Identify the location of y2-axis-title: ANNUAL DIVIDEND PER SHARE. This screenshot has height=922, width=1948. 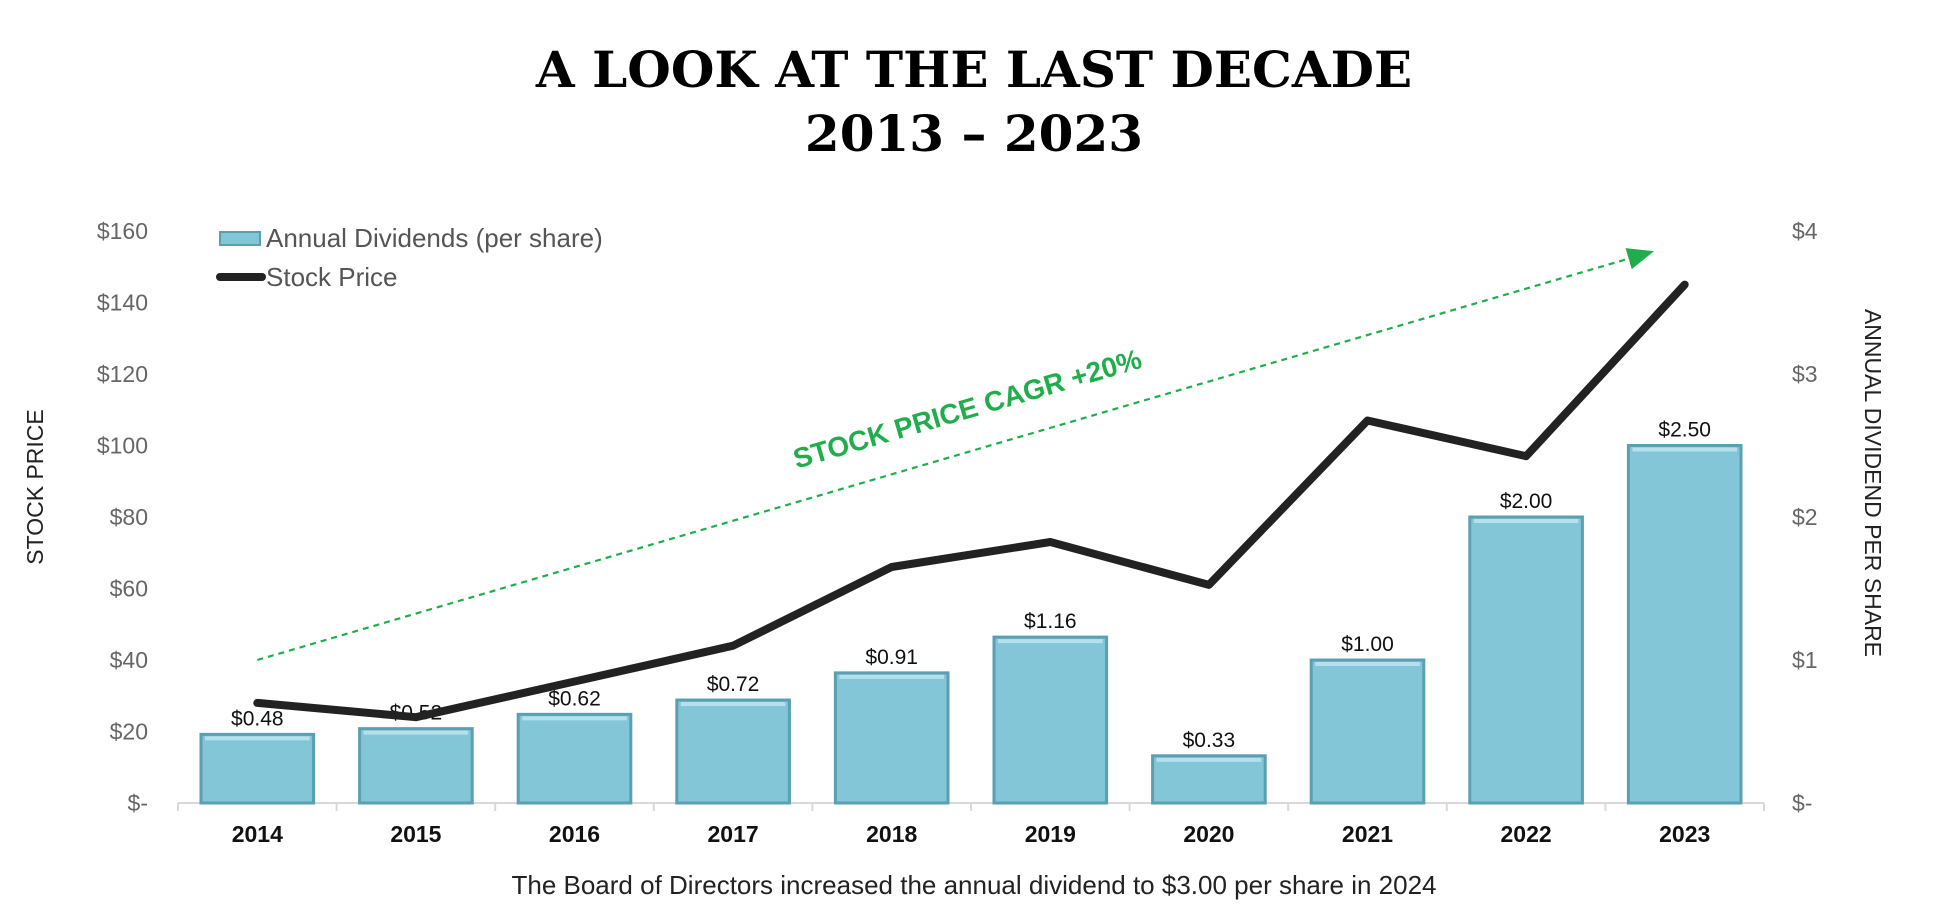
(1873, 483).